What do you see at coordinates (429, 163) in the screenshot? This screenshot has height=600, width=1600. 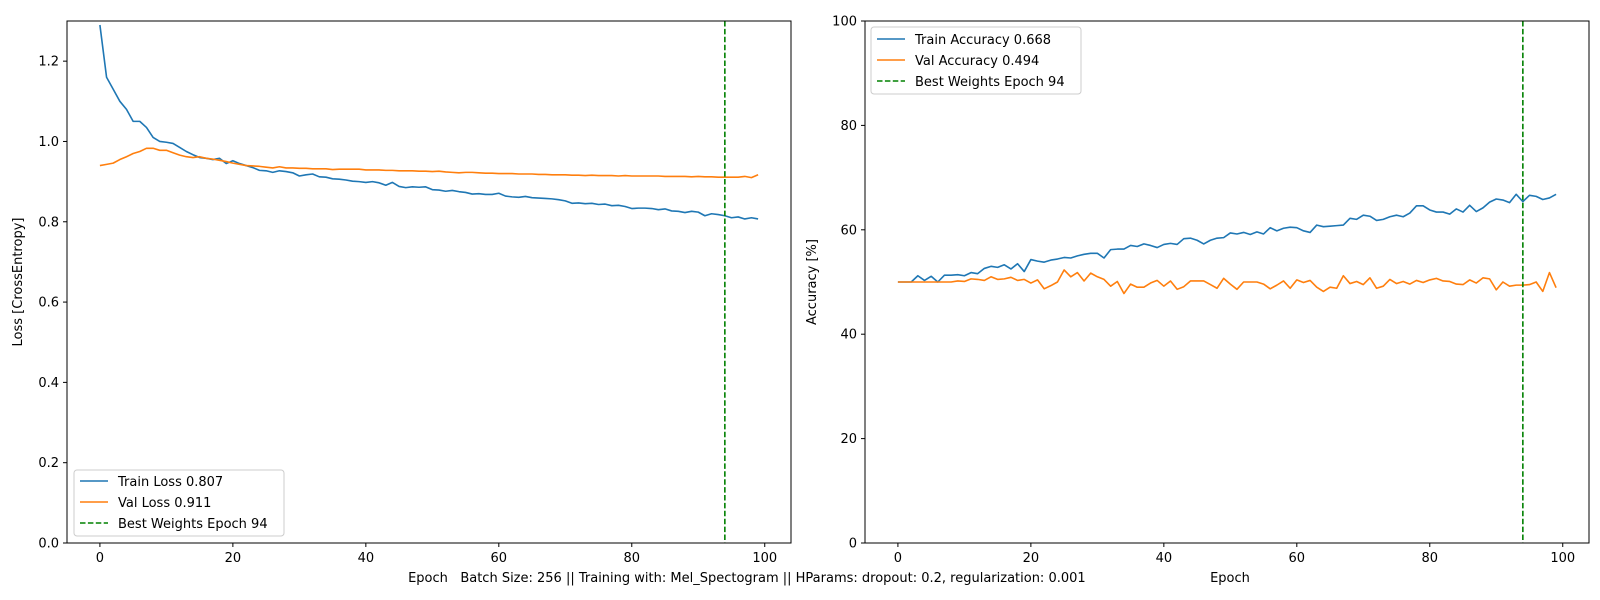 I see `loss-series-line-val` at bounding box center [429, 163].